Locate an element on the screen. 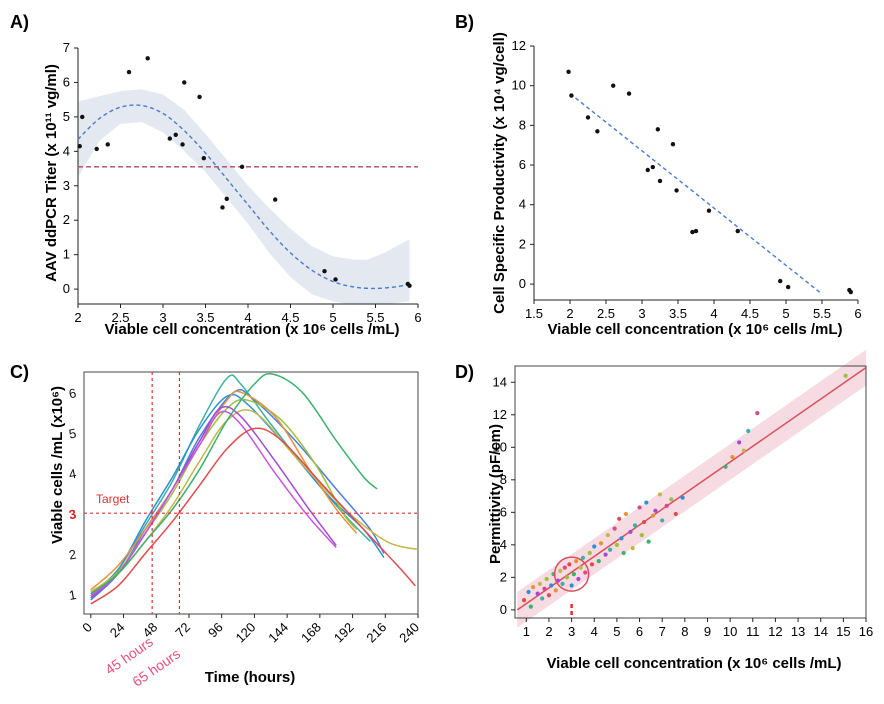 The height and width of the screenshot is (704, 884). panel-d-x-tick-label: 7 is located at coordinates (662, 631).